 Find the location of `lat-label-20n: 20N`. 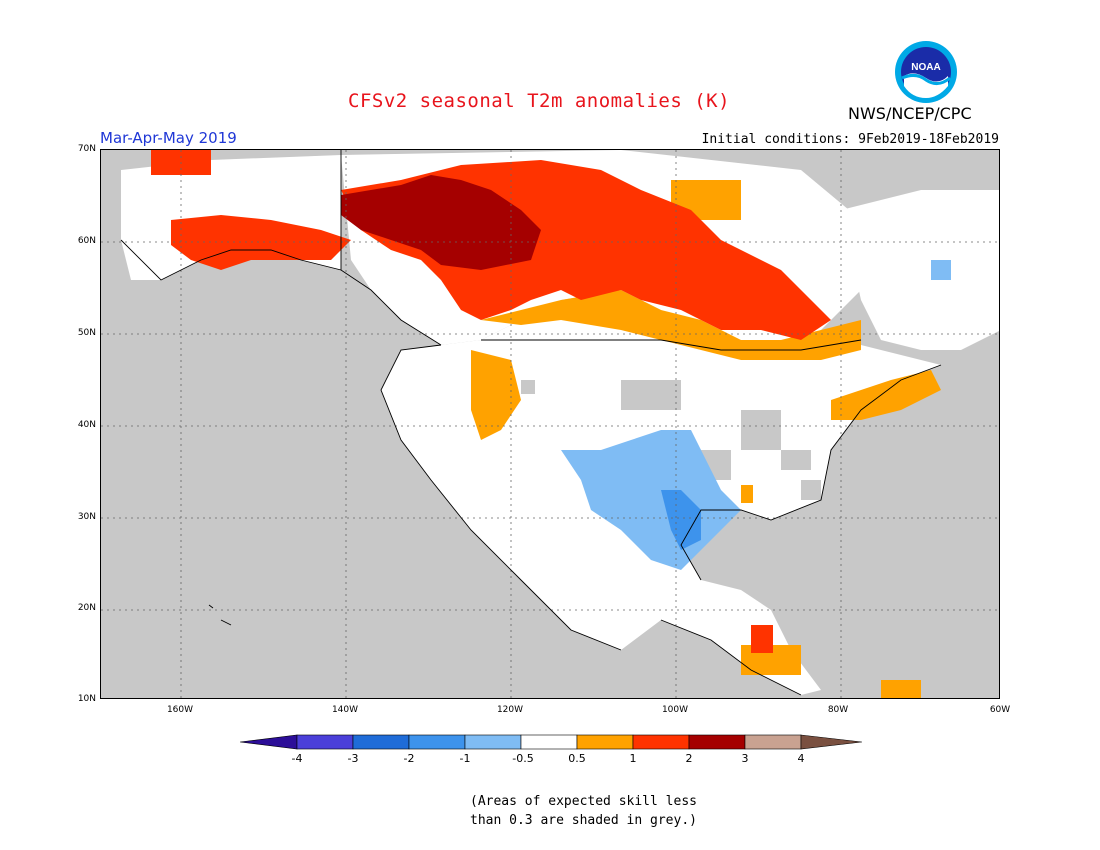

lat-label-20n: 20N is located at coordinates (86, 608).